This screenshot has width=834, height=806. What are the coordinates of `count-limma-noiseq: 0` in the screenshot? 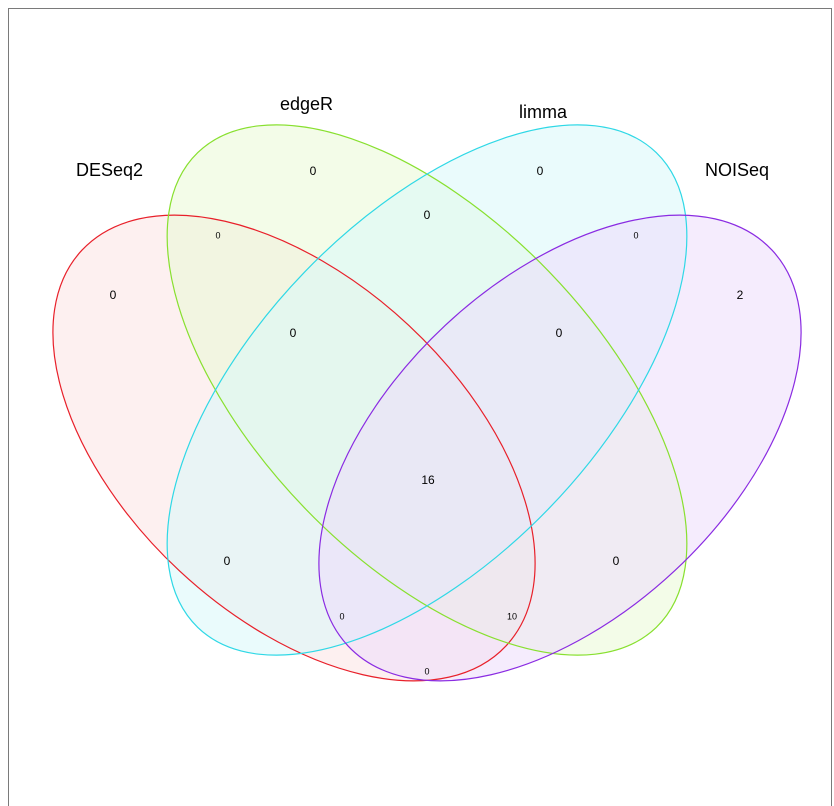 It's located at (635, 235).